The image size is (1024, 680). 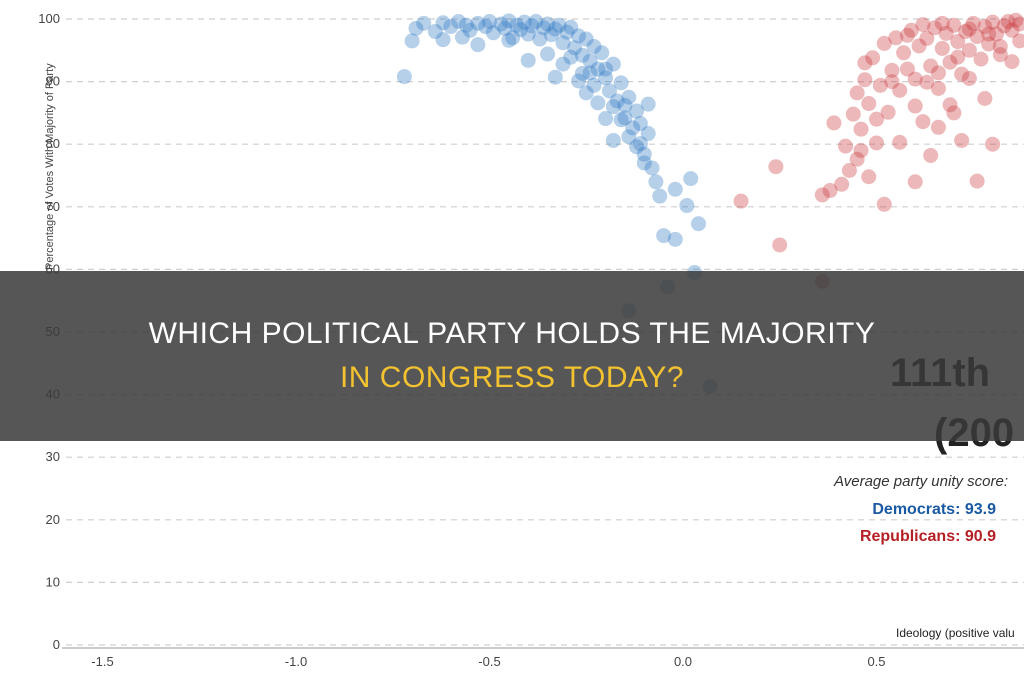 What do you see at coordinates (49, 18) in the screenshot?
I see `y-tick-label: 100` at bounding box center [49, 18].